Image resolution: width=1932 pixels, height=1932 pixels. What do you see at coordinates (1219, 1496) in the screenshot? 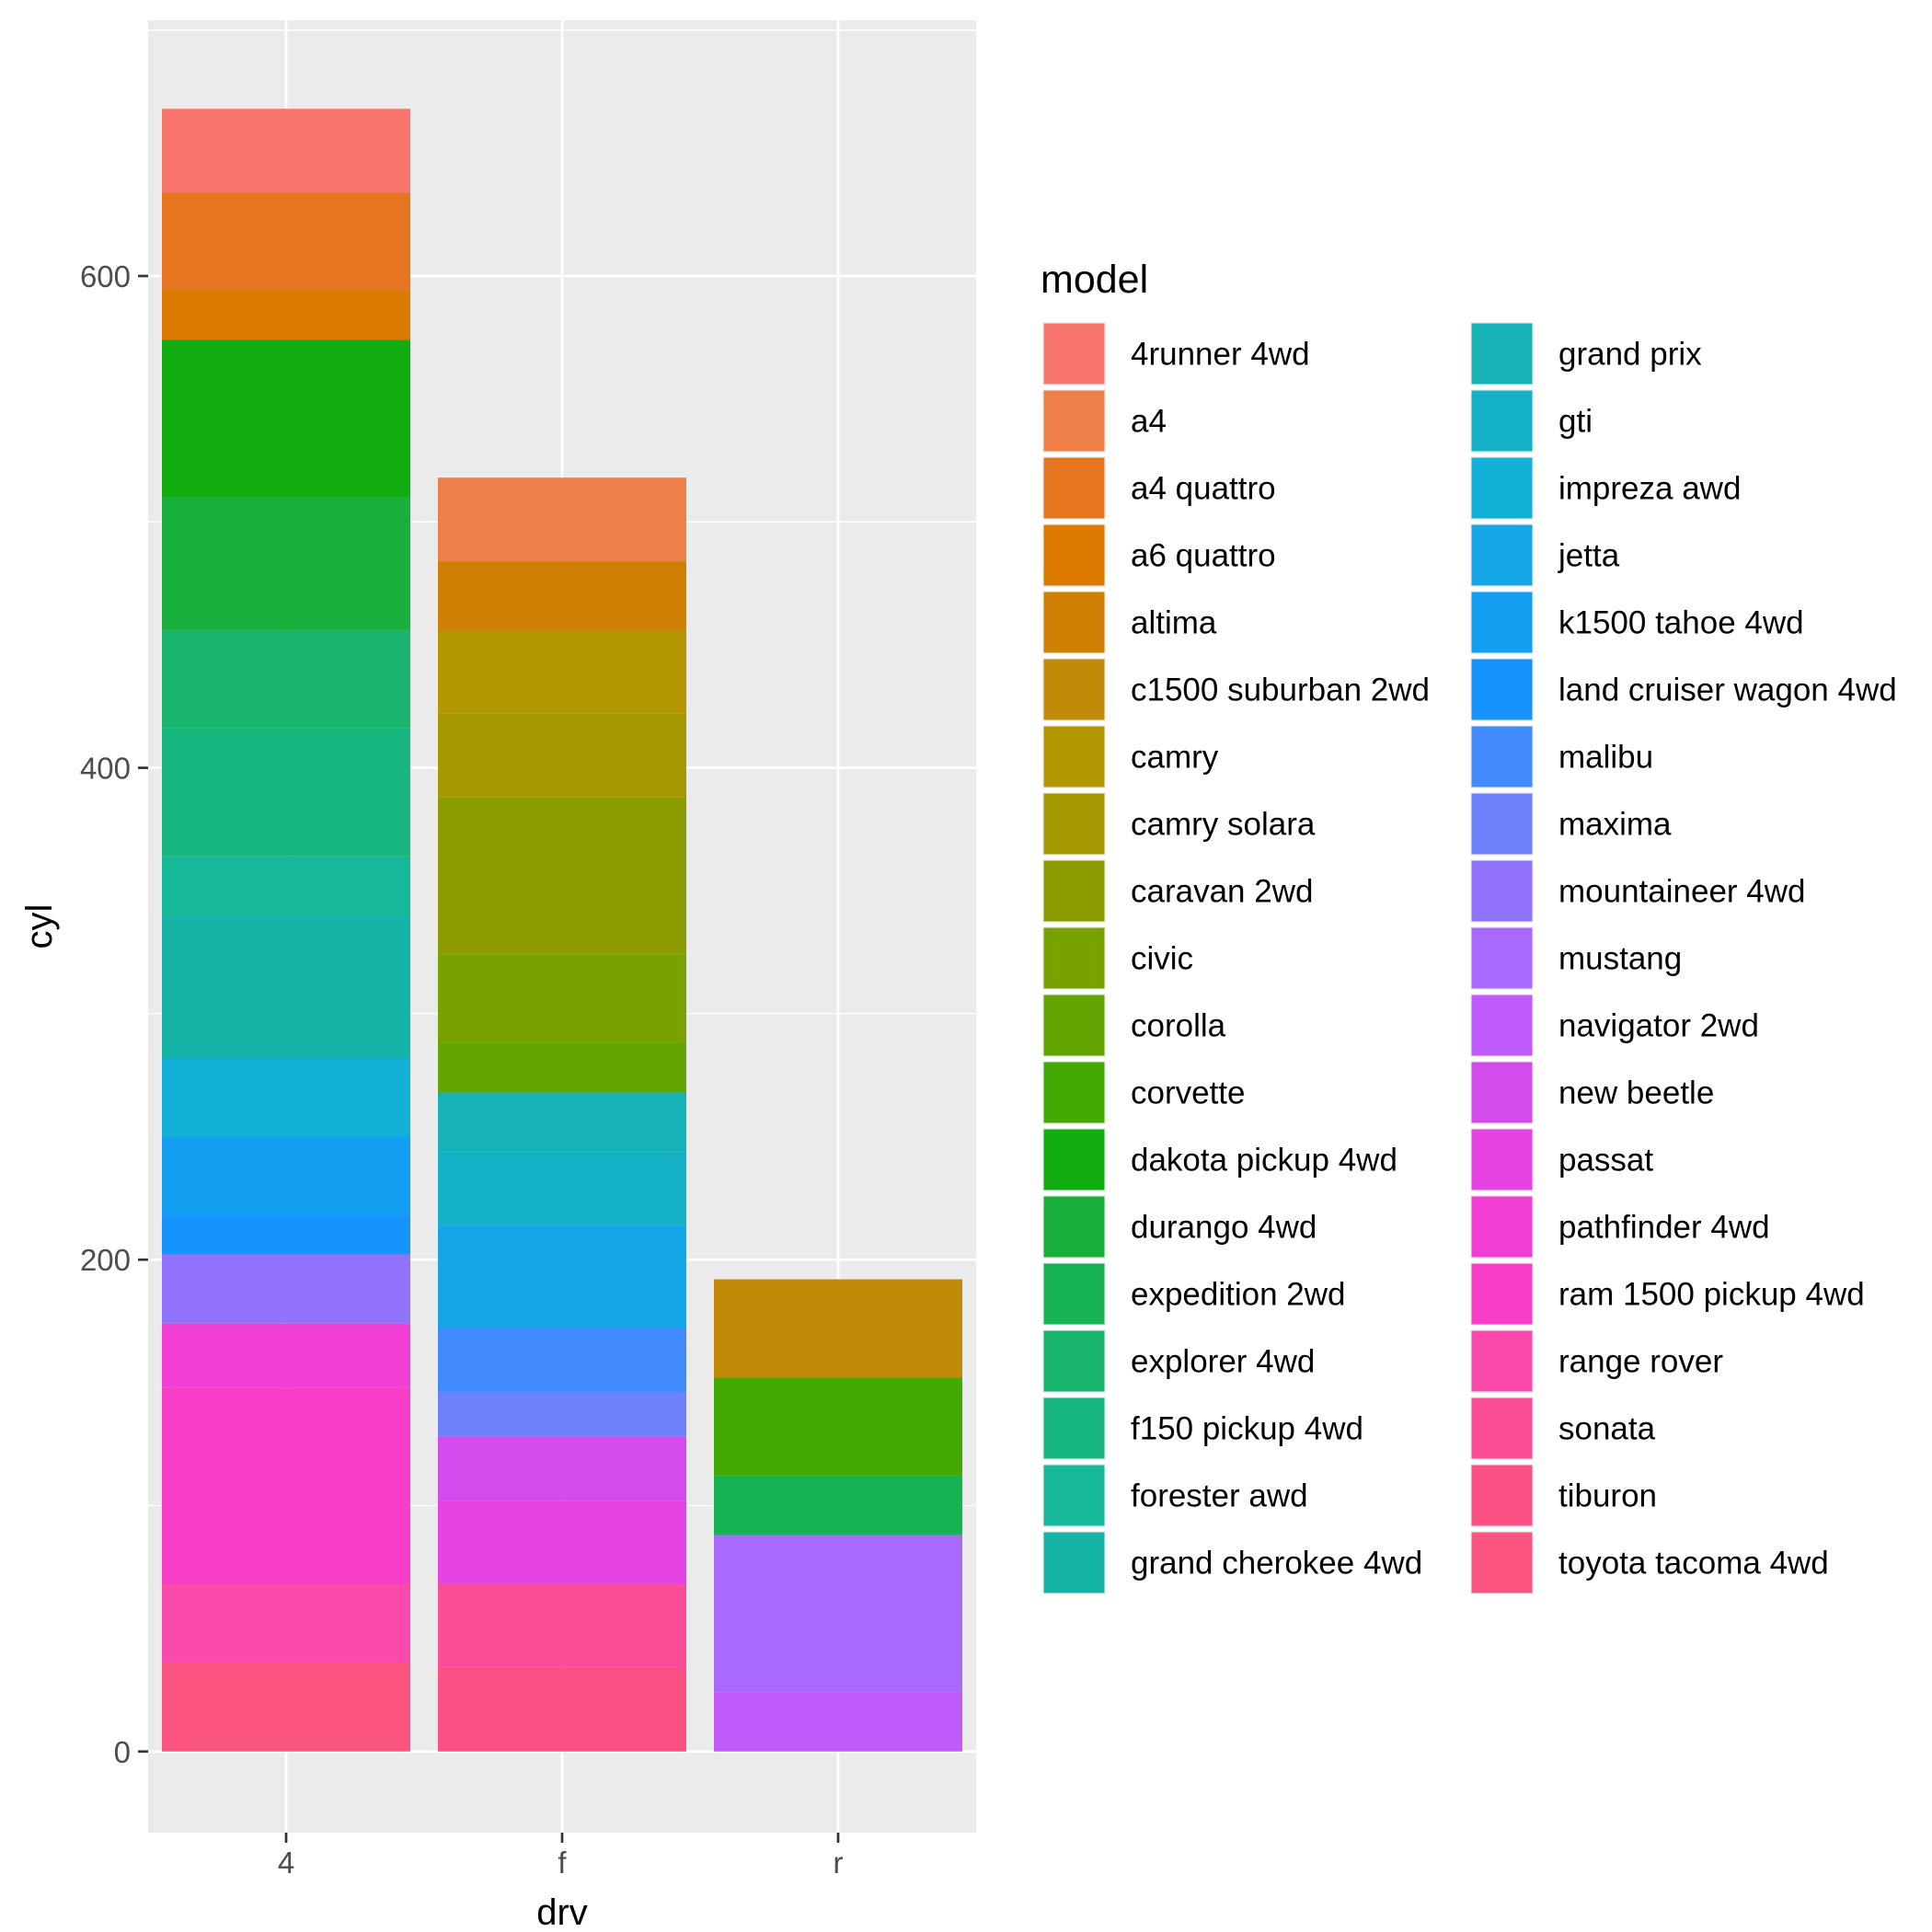
I see `legend-label: forester awd` at bounding box center [1219, 1496].